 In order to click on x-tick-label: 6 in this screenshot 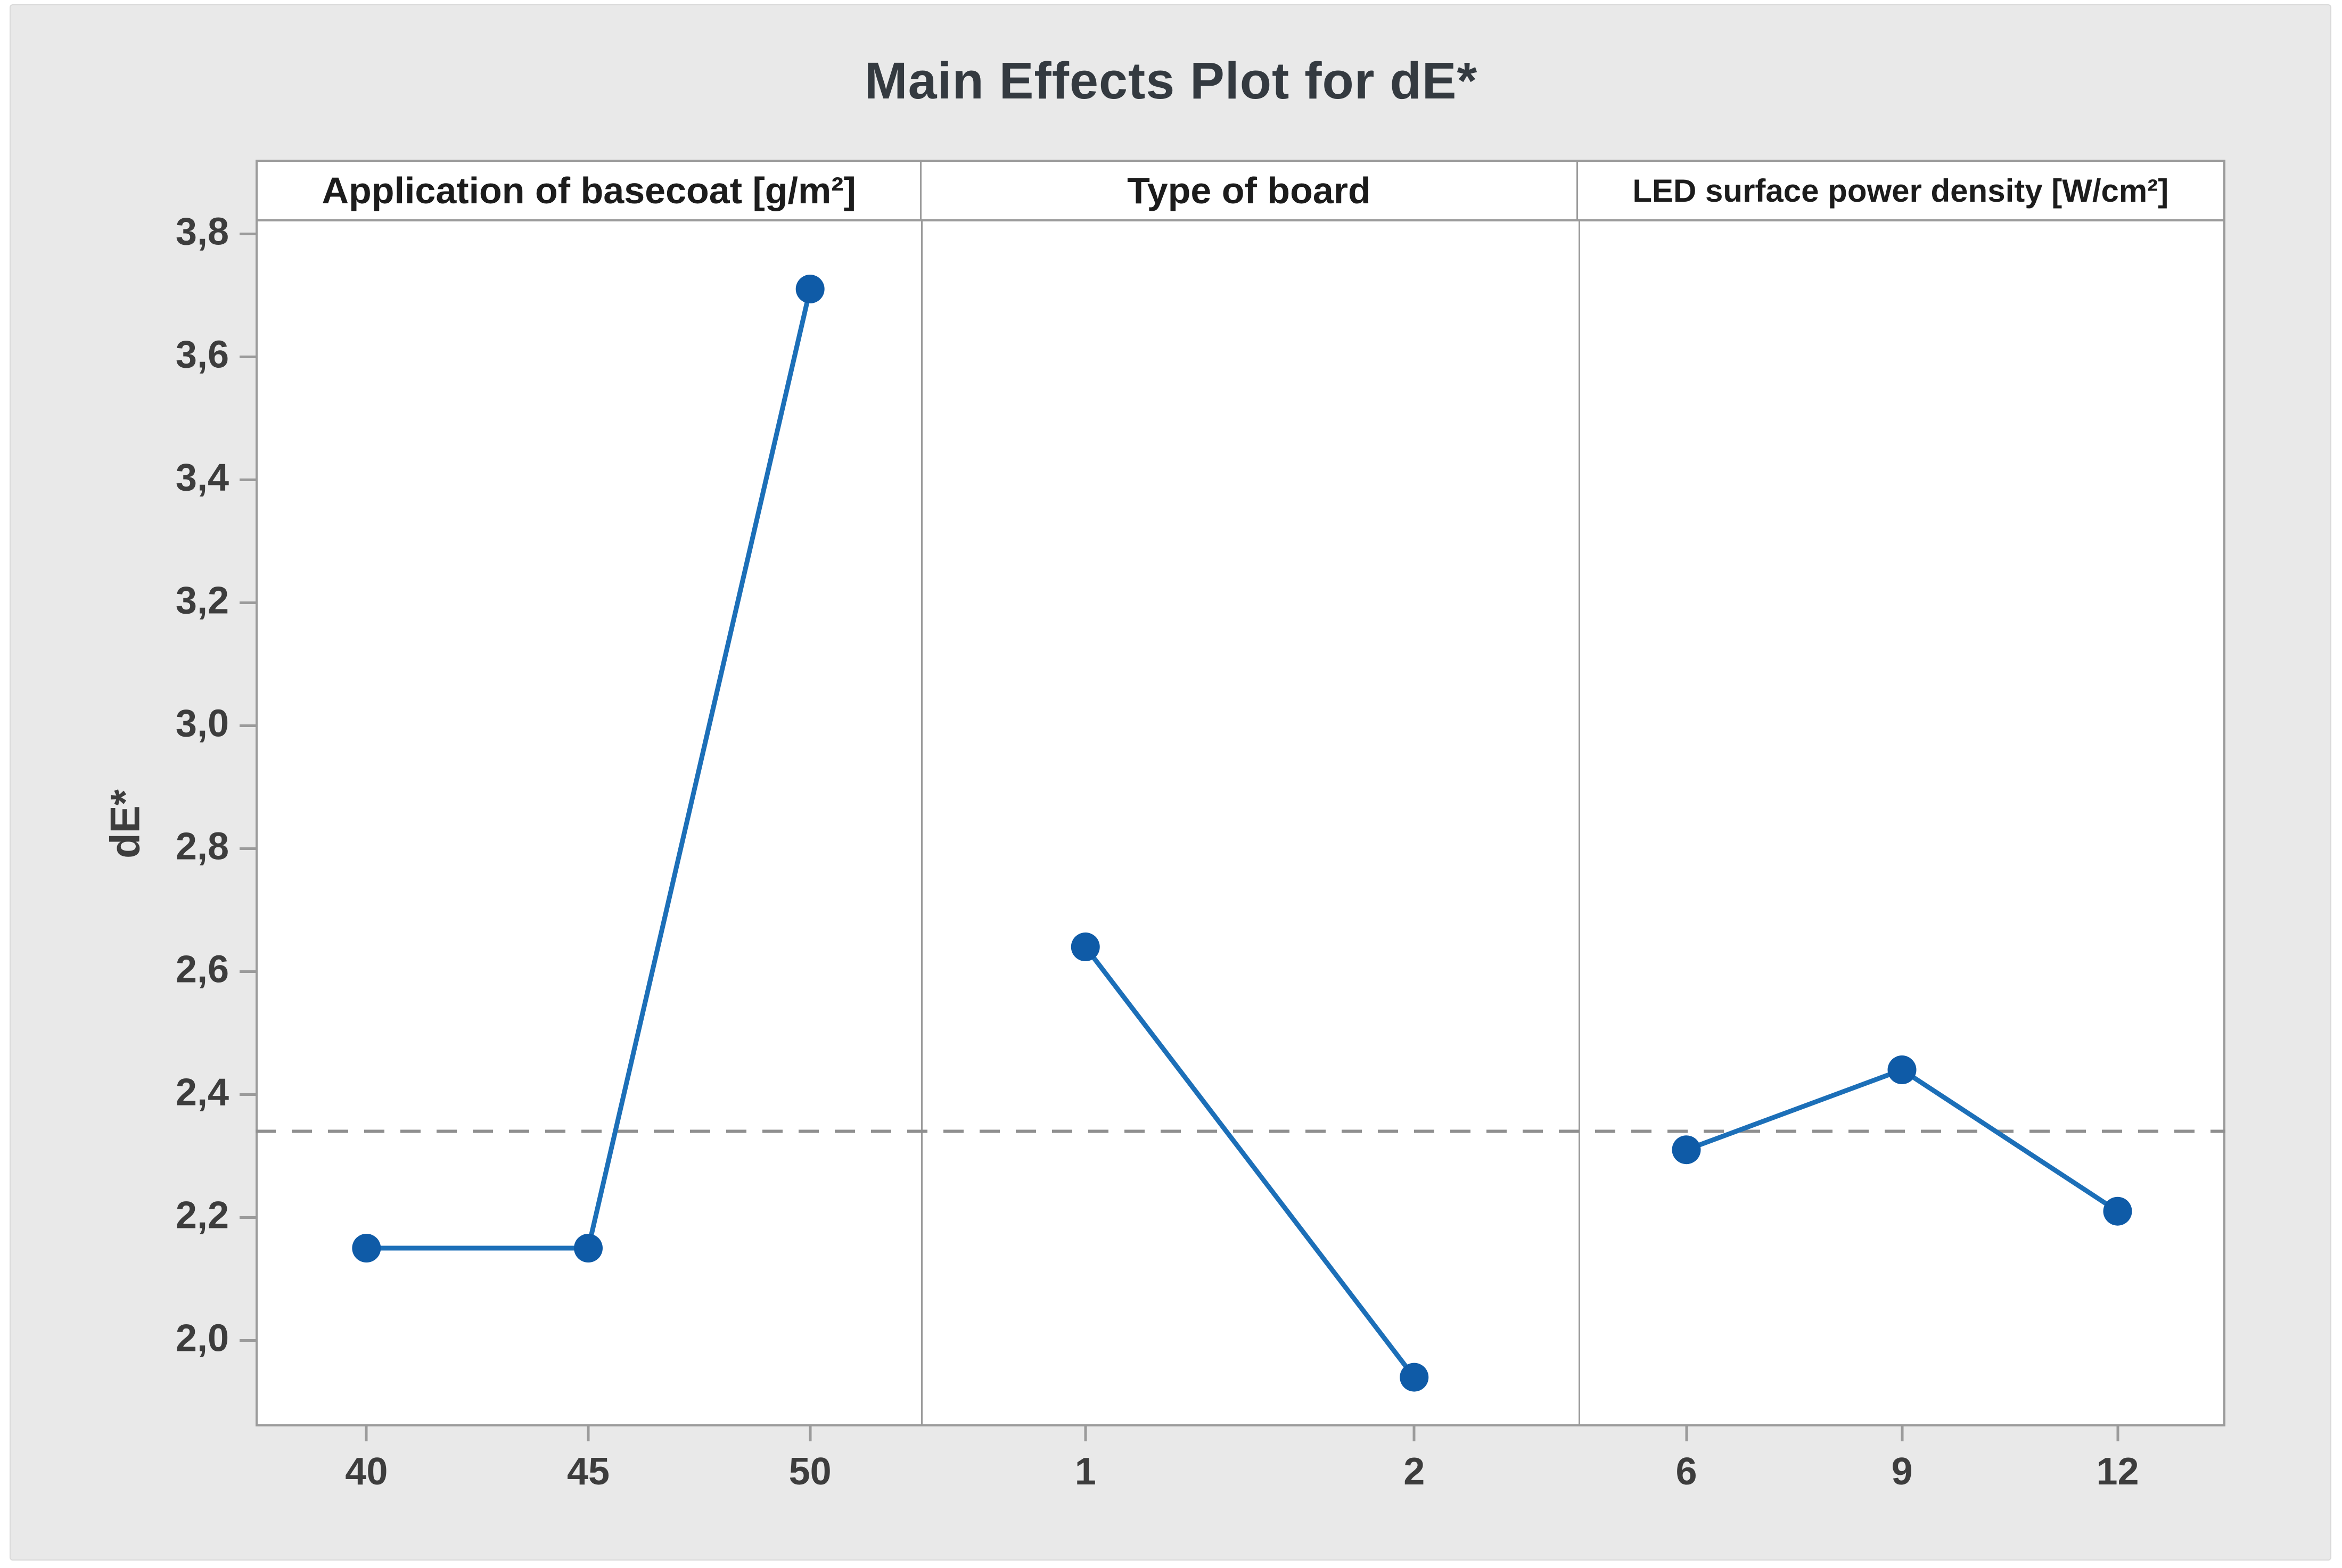, I will do `click(1686, 1472)`.